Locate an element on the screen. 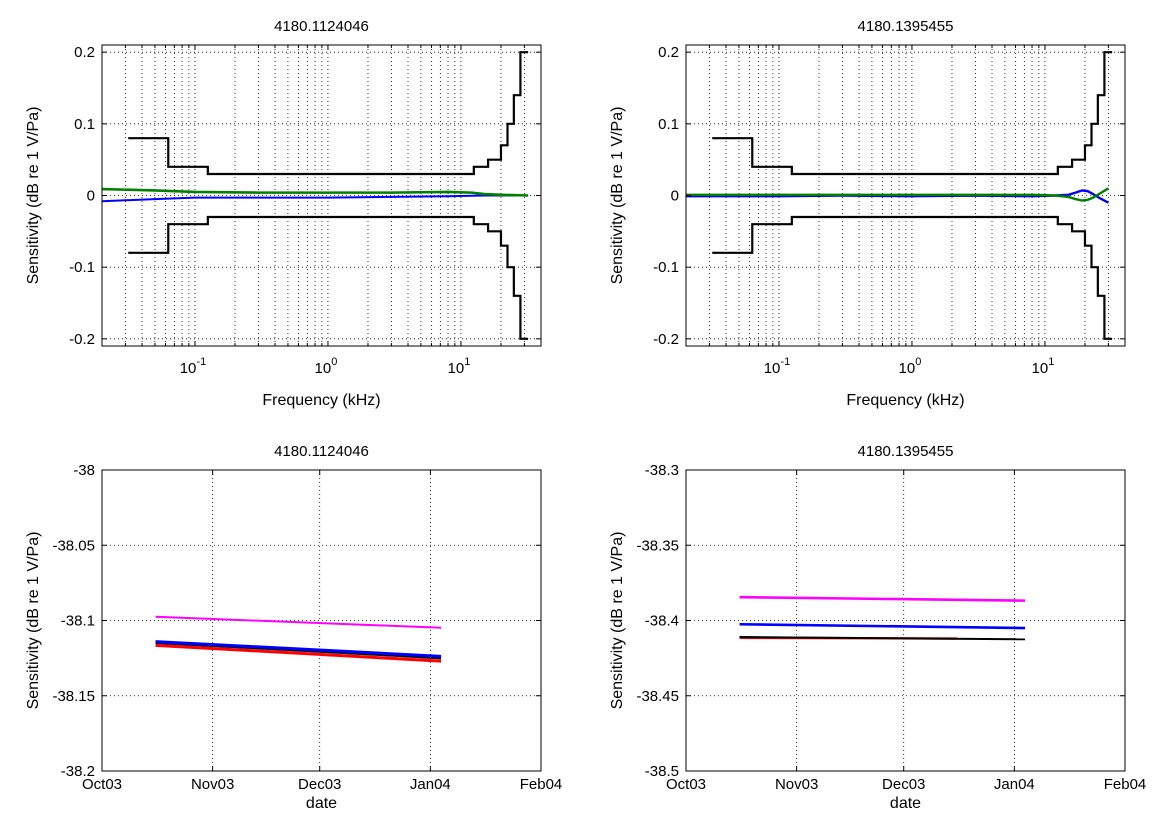  y-tick-label: -38 is located at coordinates (84, 470).